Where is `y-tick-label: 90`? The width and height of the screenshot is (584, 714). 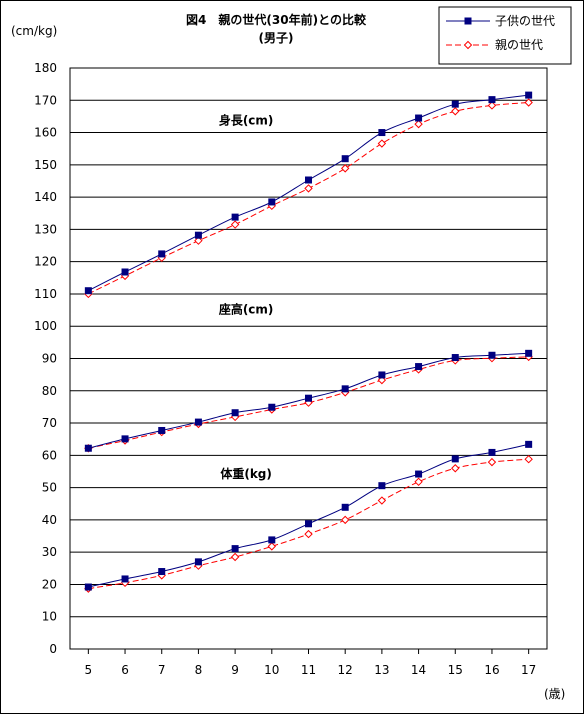 y-tick-label: 90 is located at coordinates (49, 359).